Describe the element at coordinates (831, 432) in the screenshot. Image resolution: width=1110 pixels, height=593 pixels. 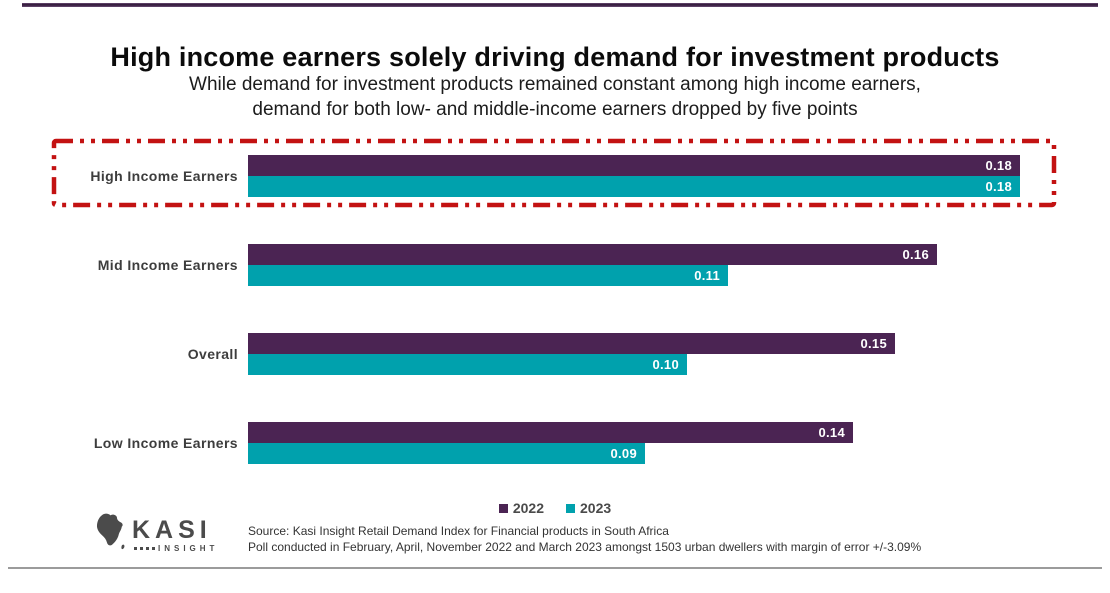
I see `bar-value-label: 0.14` at that location.